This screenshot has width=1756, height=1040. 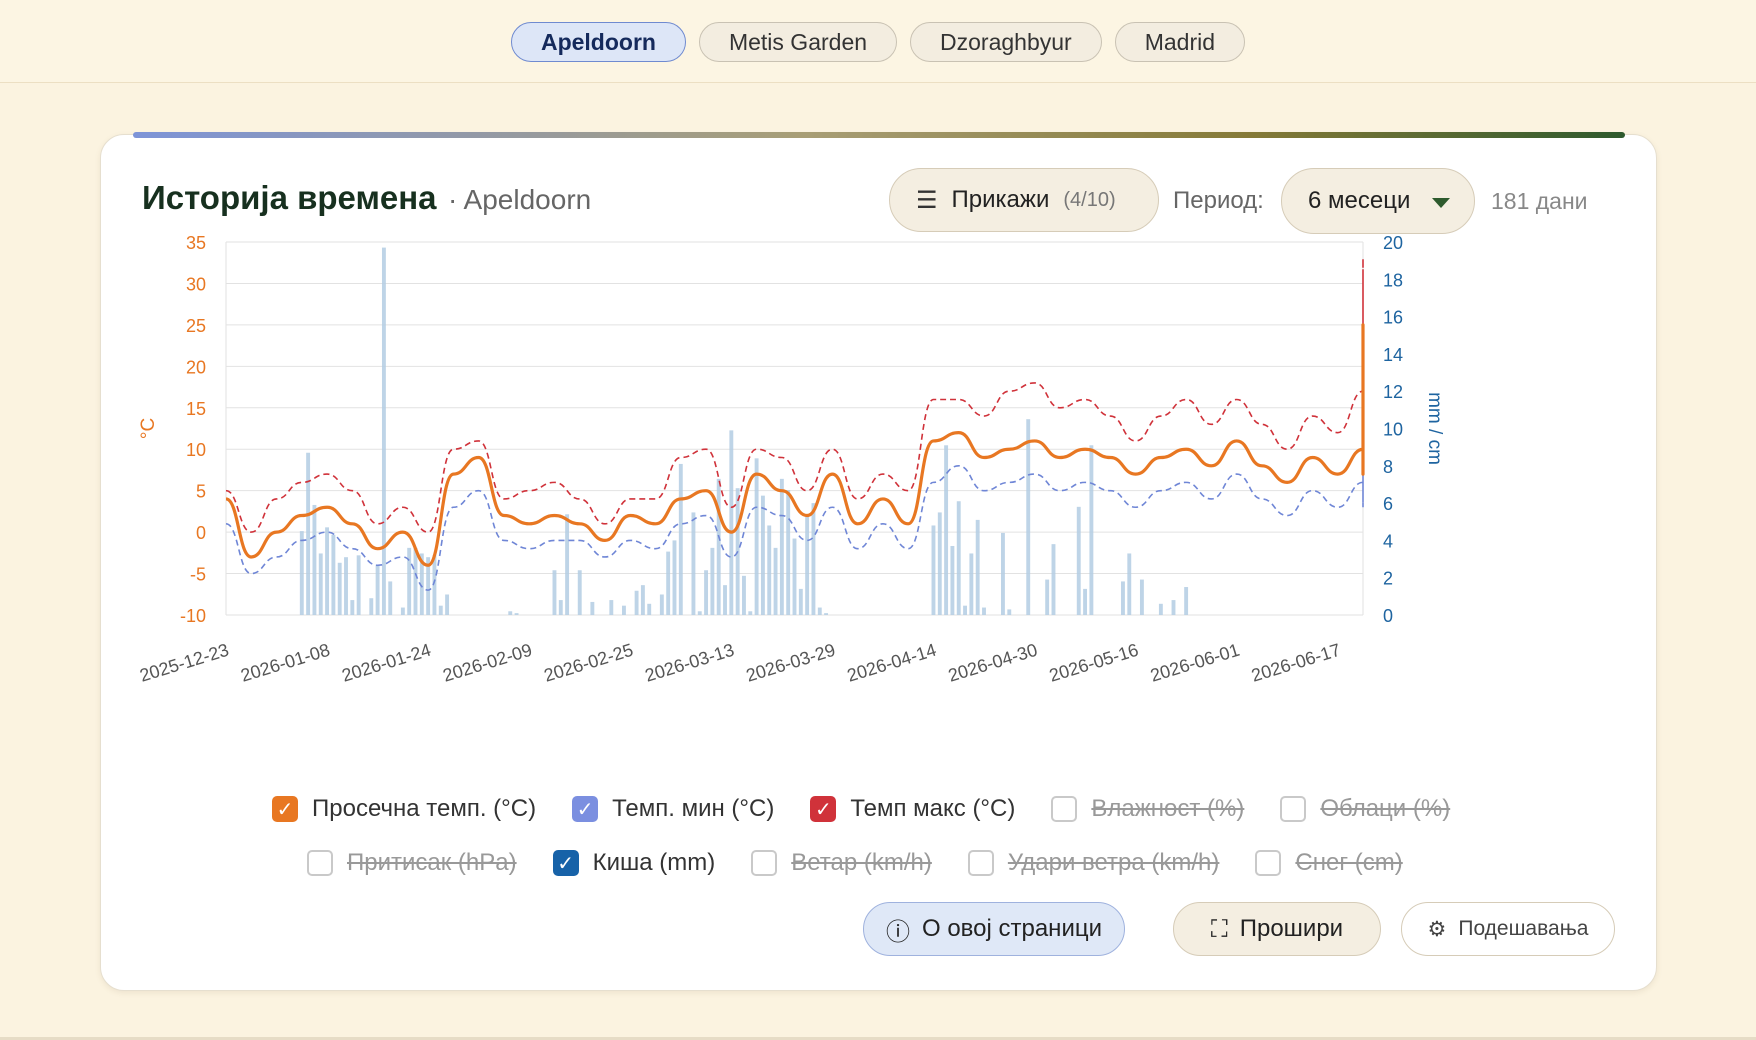 What do you see at coordinates (1437, 929) in the screenshot?
I see `gear-icon: ⚙` at bounding box center [1437, 929].